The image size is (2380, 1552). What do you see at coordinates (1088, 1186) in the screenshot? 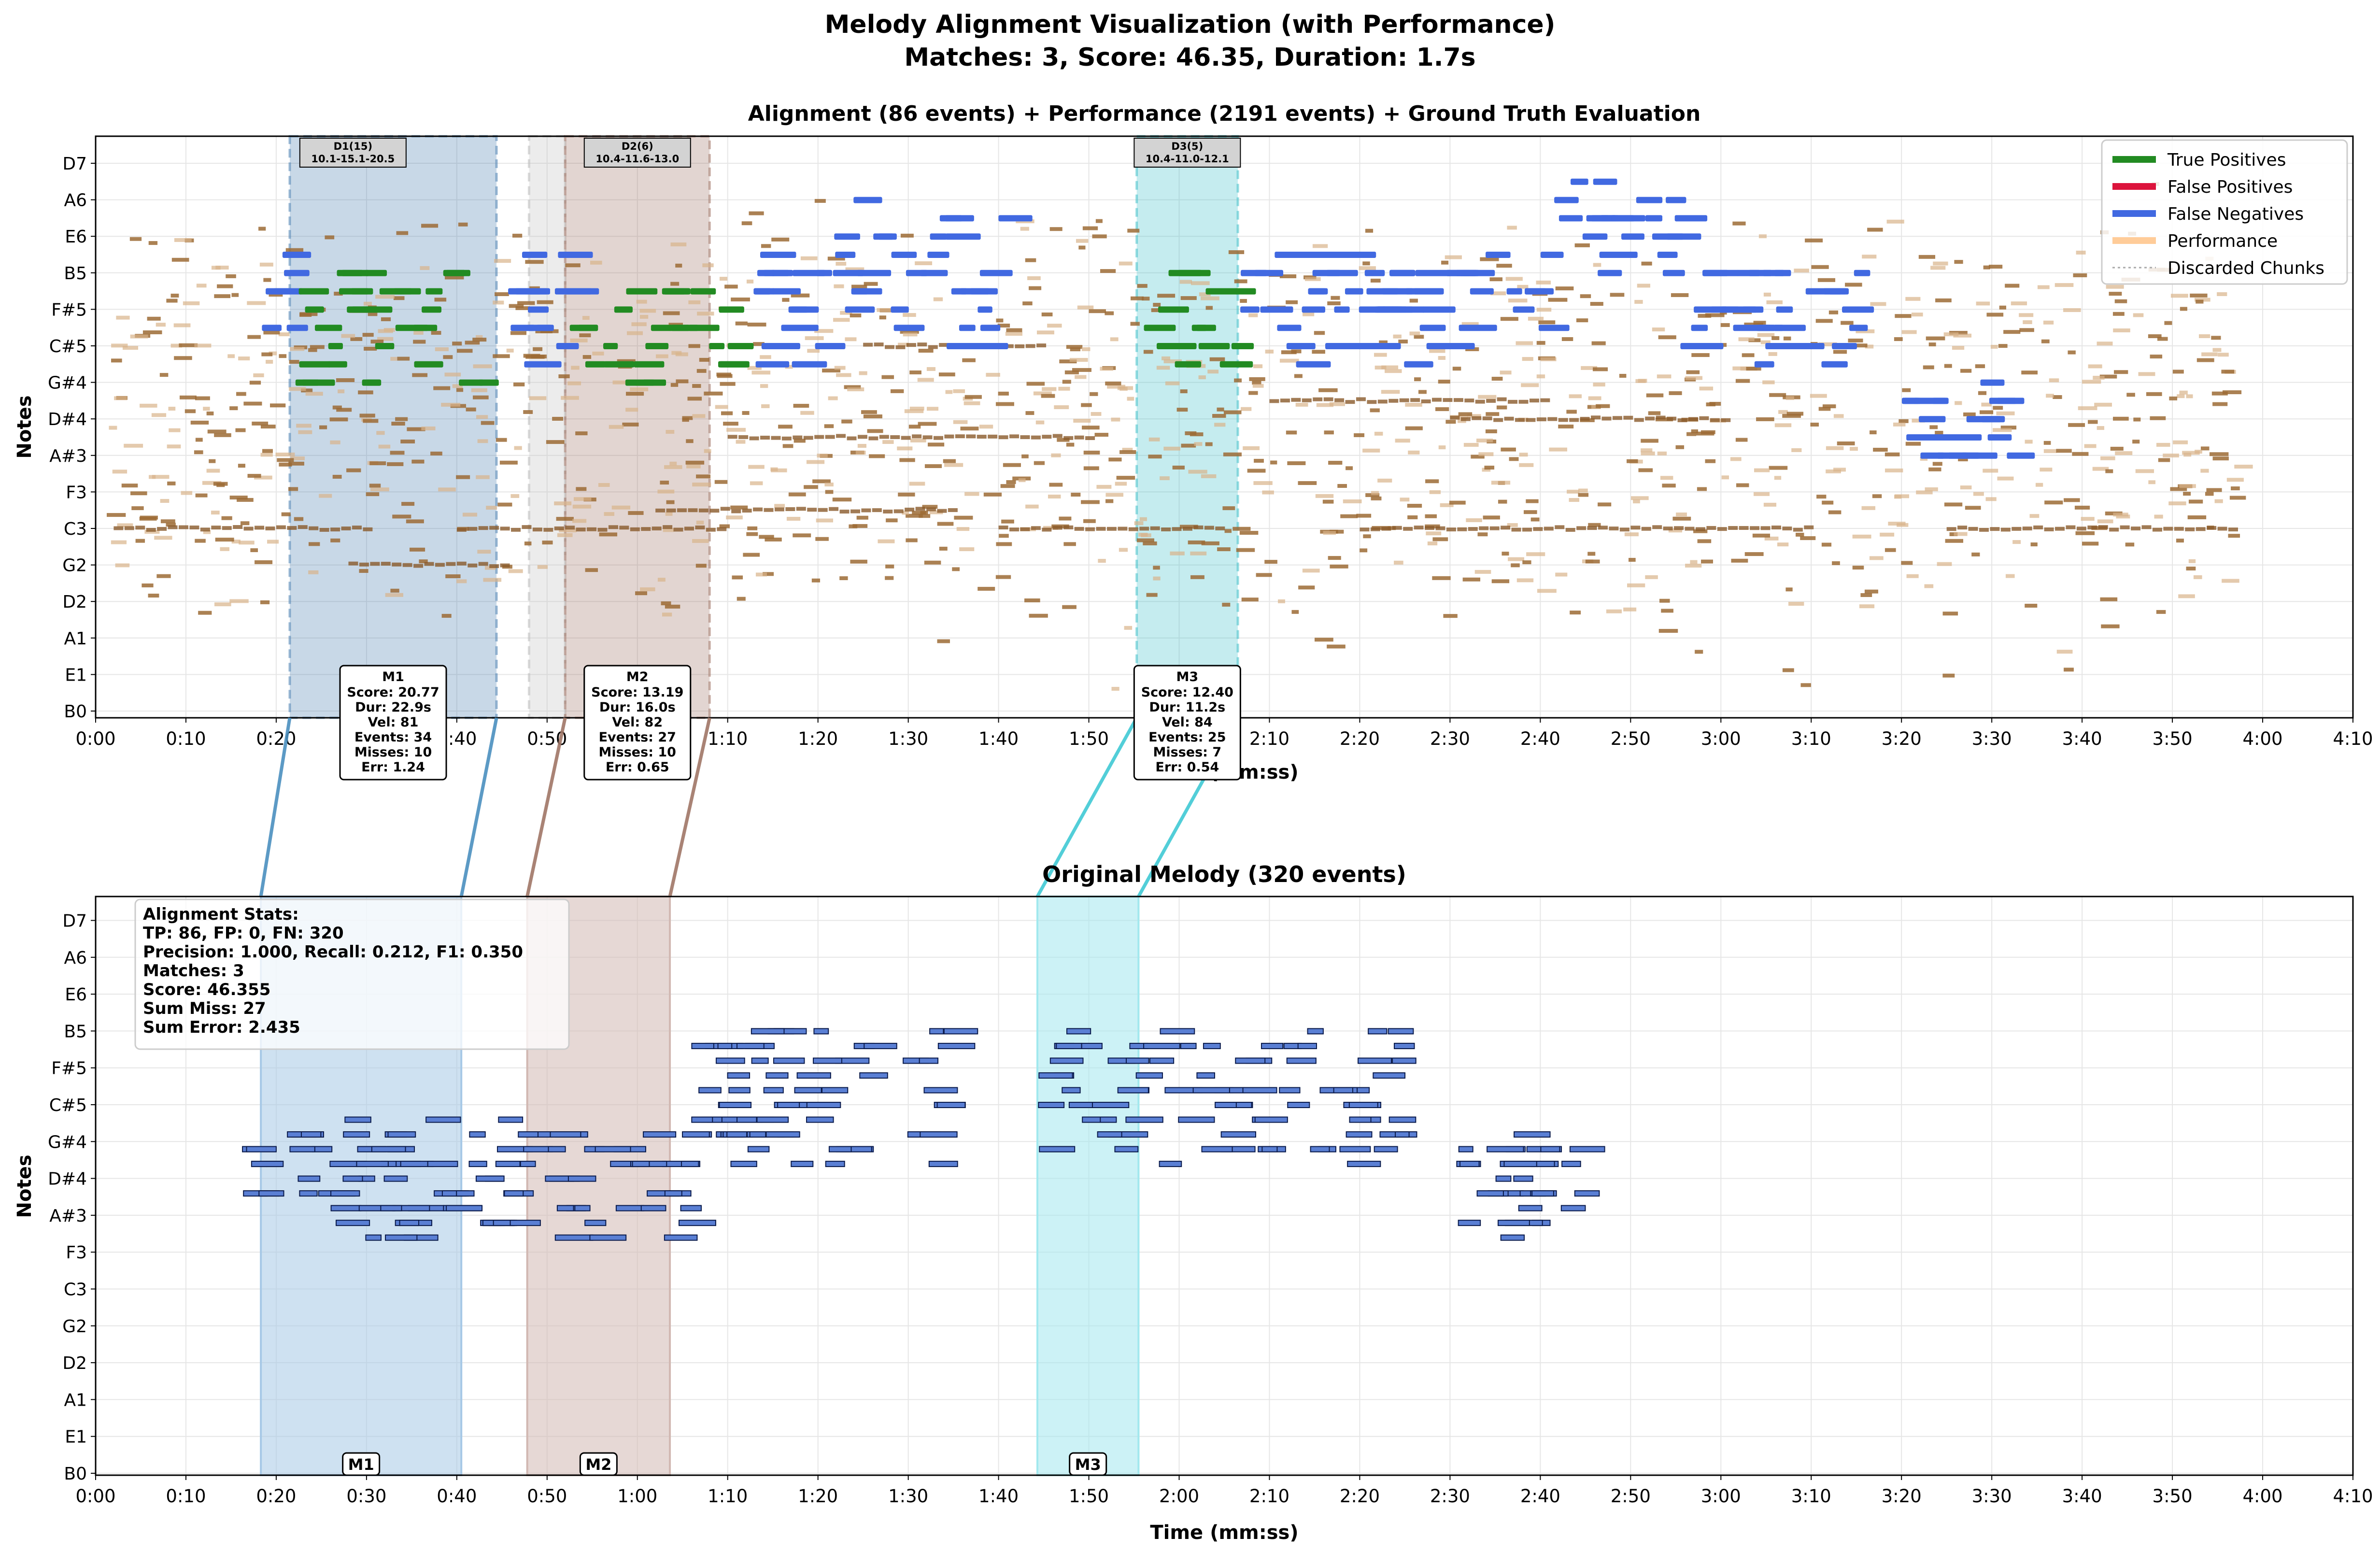
I see `melody-region` at bounding box center [1088, 1186].